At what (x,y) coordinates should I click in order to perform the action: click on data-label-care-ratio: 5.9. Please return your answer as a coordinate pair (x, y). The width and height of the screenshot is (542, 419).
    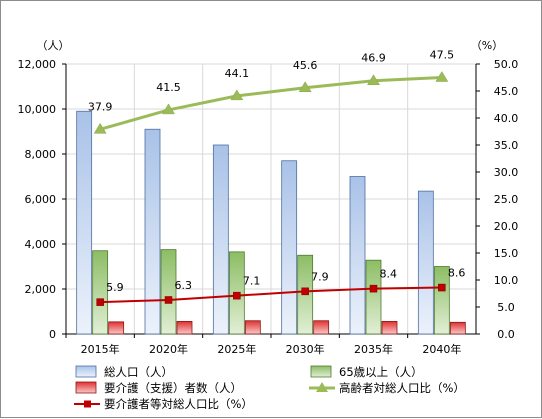
    Looking at the image, I should click on (115, 287).